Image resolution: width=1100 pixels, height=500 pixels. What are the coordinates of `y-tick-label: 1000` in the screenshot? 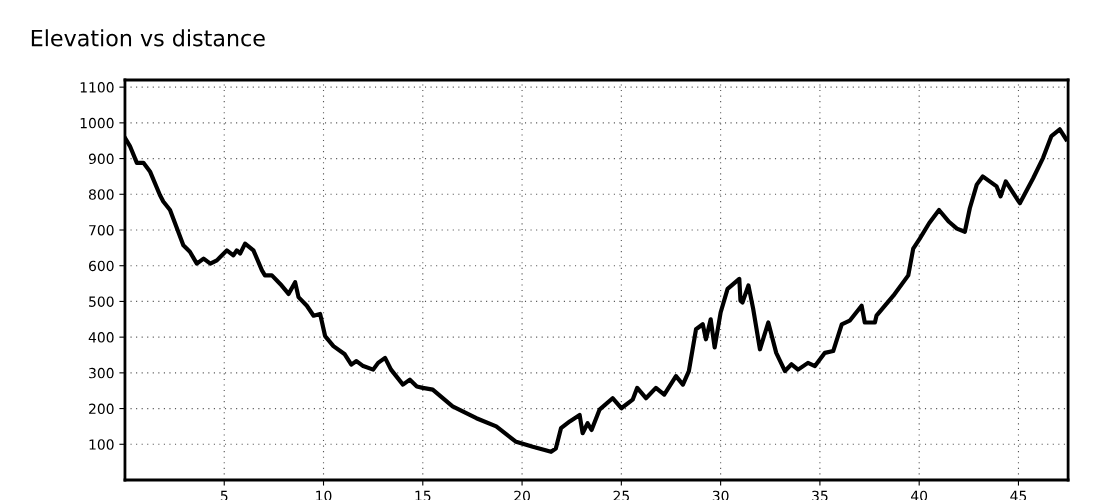 It's located at (97, 123).